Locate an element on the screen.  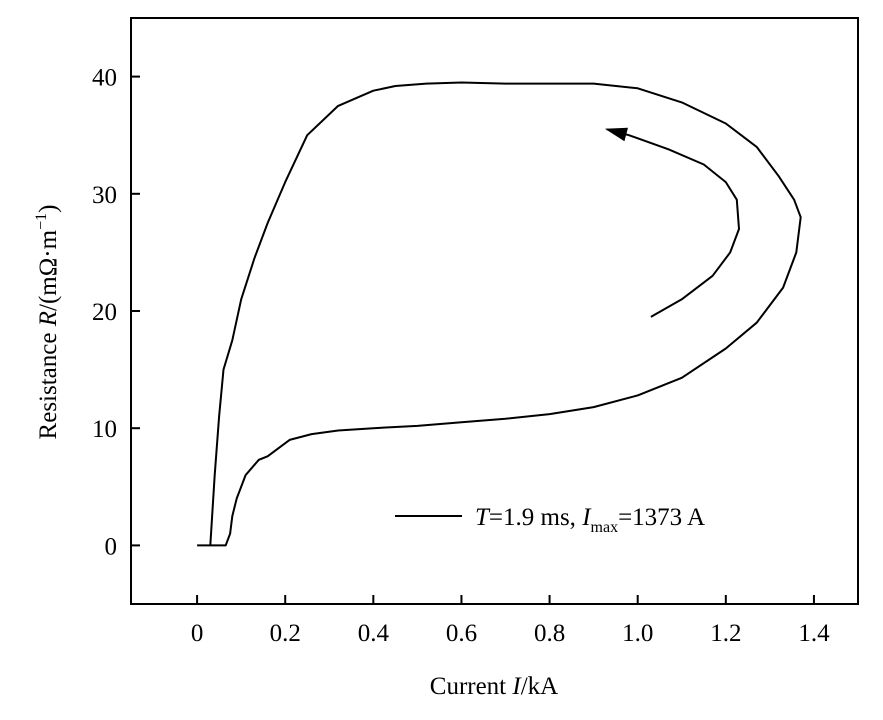
x-axis-label: Current I/kA is located at coordinates (494, 686).